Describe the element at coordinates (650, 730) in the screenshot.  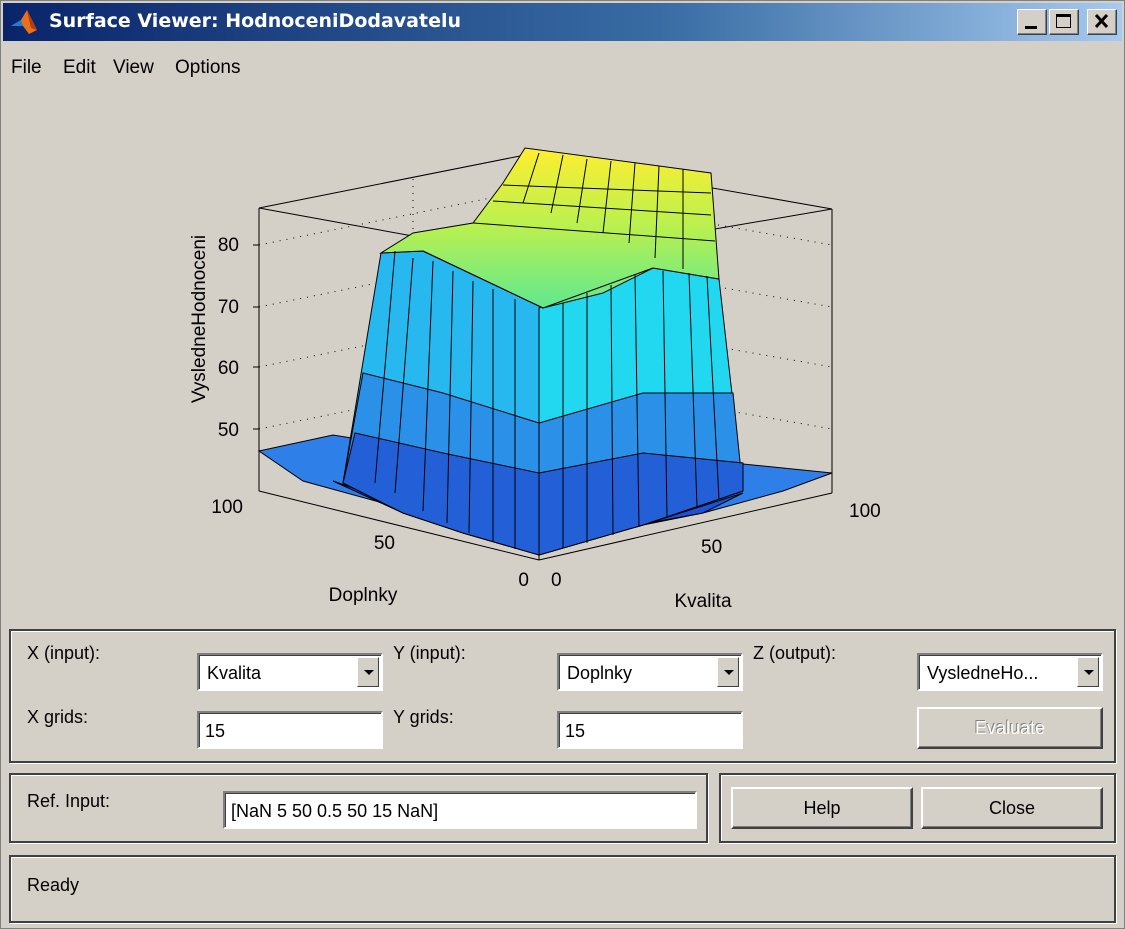
I see `y-grids-field: 15` at that location.